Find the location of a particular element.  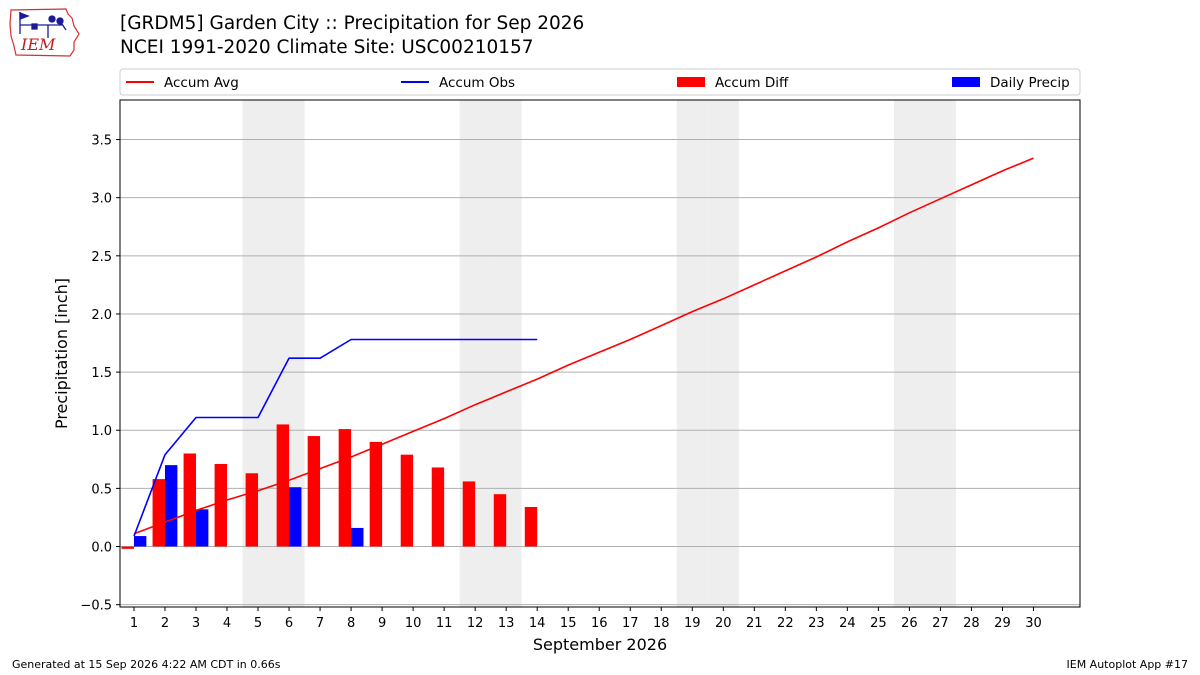

y-tick-label: 2.0 is located at coordinates (101, 315).